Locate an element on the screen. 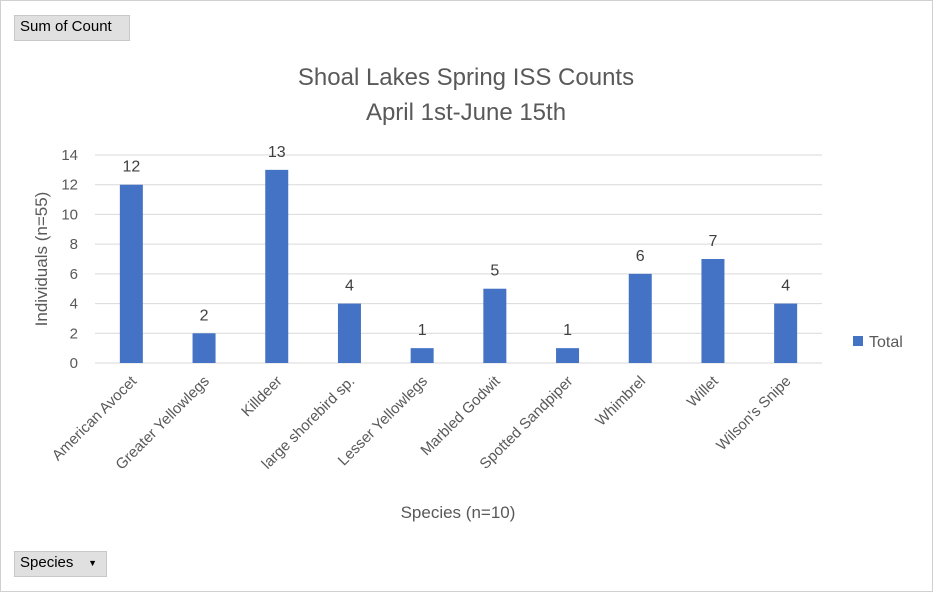 The image size is (933, 592). x-tick-label: Wilson's Snipe is located at coordinates (753, 413).